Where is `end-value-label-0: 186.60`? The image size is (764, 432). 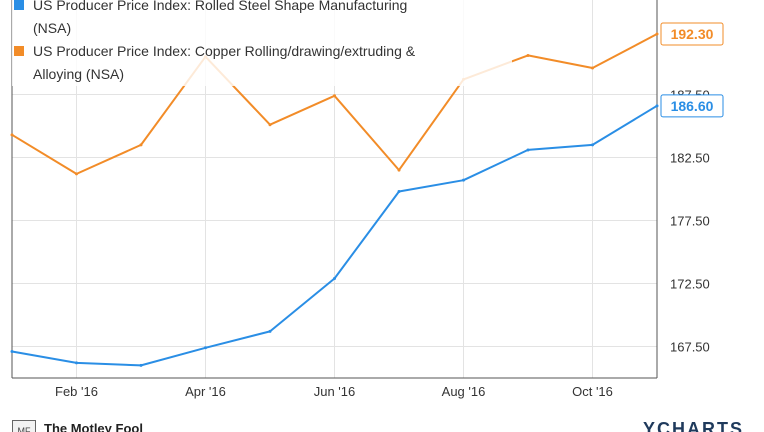
end-value-label-0: 186.60 is located at coordinates (692, 106).